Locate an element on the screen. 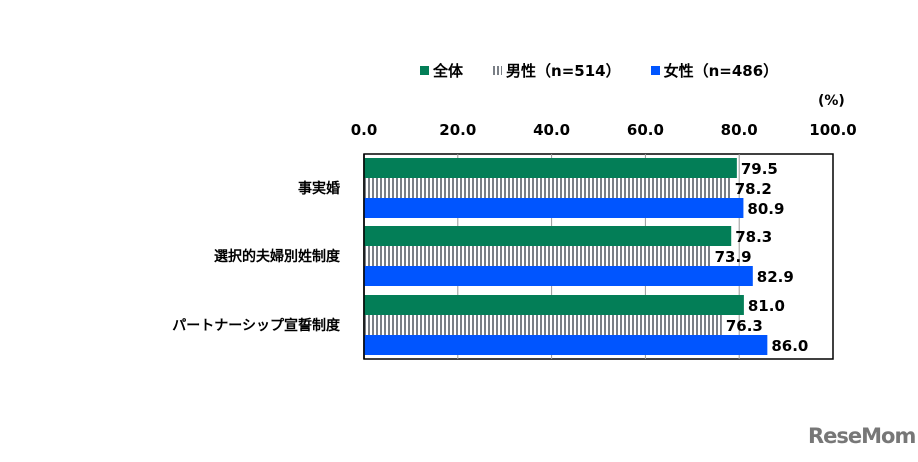 The width and height of the screenshot is (918, 462). category-label: 選択的夫婦別姓制度 is located at coordinates (277, 257).